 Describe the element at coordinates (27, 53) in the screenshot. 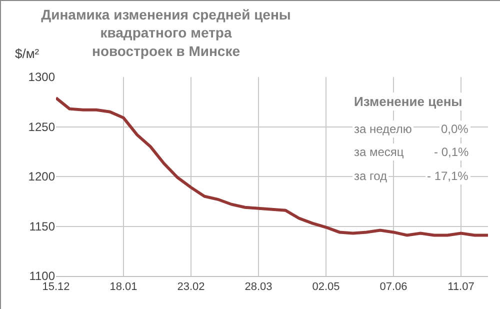

I see `y-axis-title: $/м²` at that location.